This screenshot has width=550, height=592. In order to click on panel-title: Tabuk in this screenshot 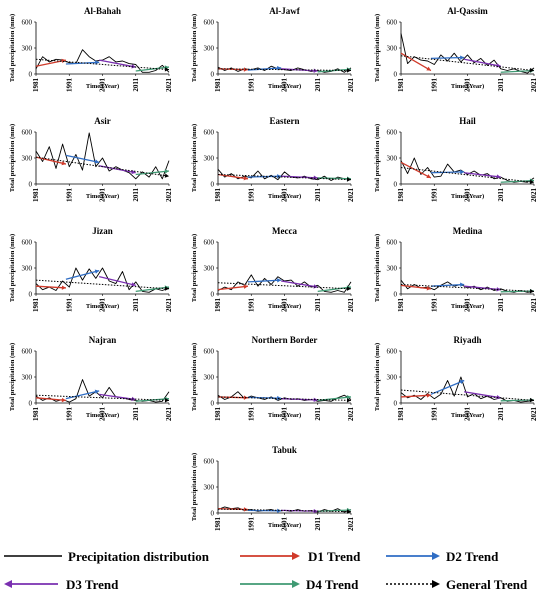, I will do `click(284, 450)`.